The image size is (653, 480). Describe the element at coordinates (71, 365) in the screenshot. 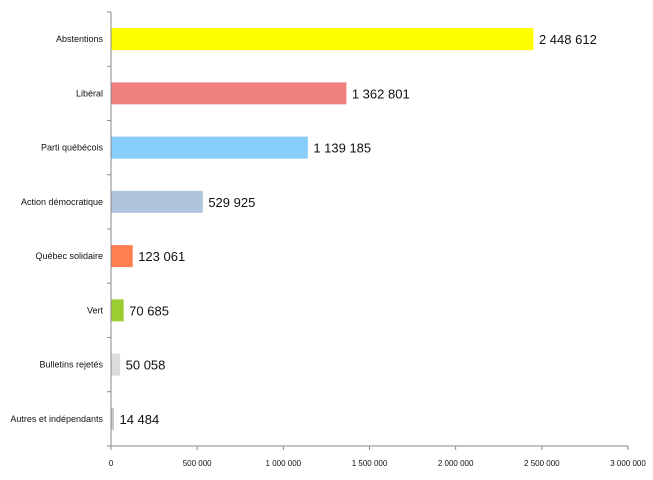

I see `category-label: Bulletins rejetés` at that location.